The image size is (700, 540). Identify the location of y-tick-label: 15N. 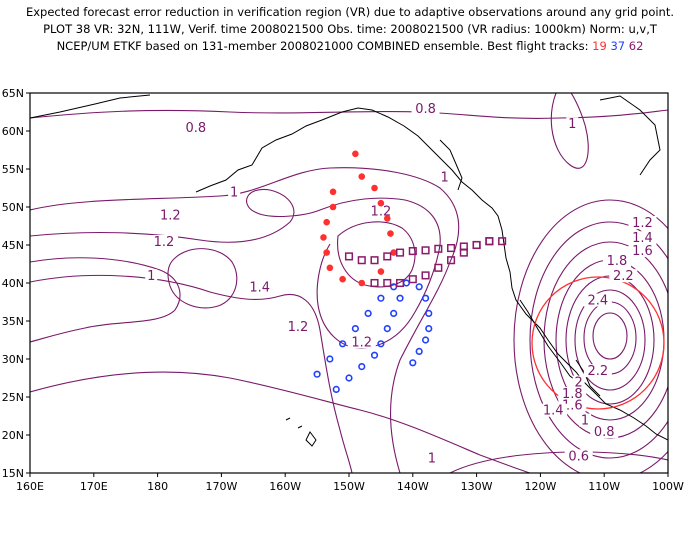
(13, 473).